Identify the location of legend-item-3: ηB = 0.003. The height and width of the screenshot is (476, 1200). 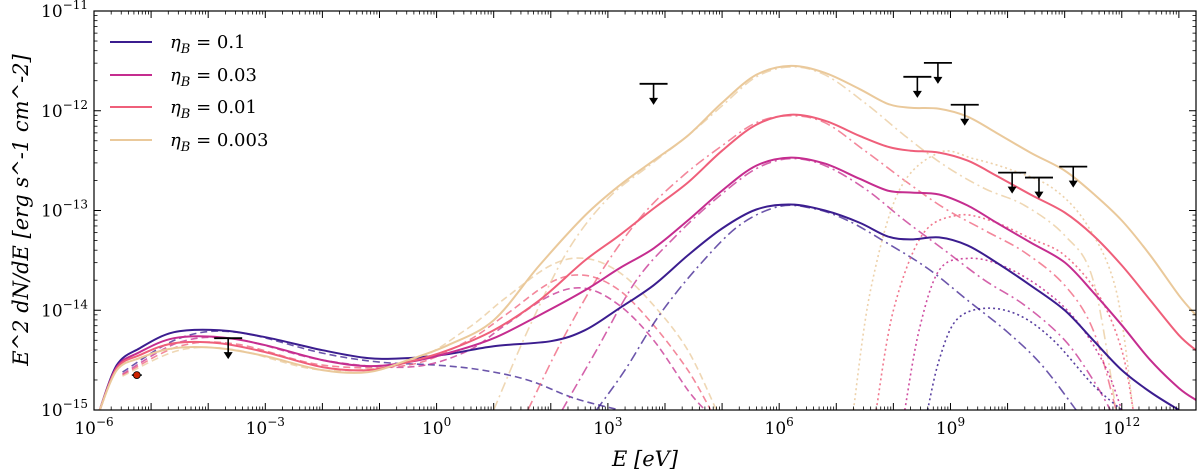
(189, 142).